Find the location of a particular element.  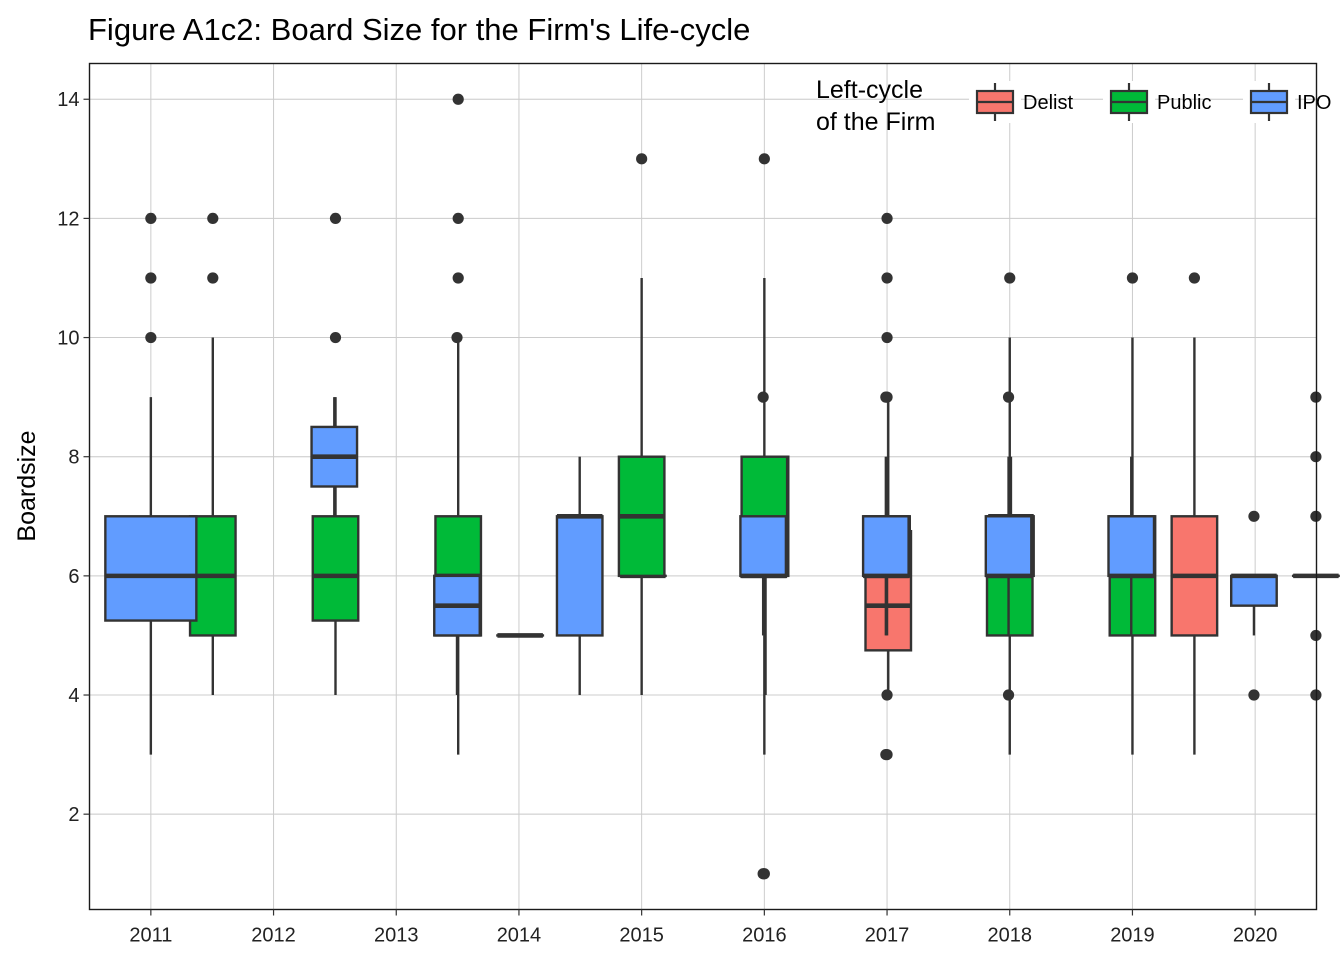

x-tick-label: 2020 is located at coordinates (1255, 936).